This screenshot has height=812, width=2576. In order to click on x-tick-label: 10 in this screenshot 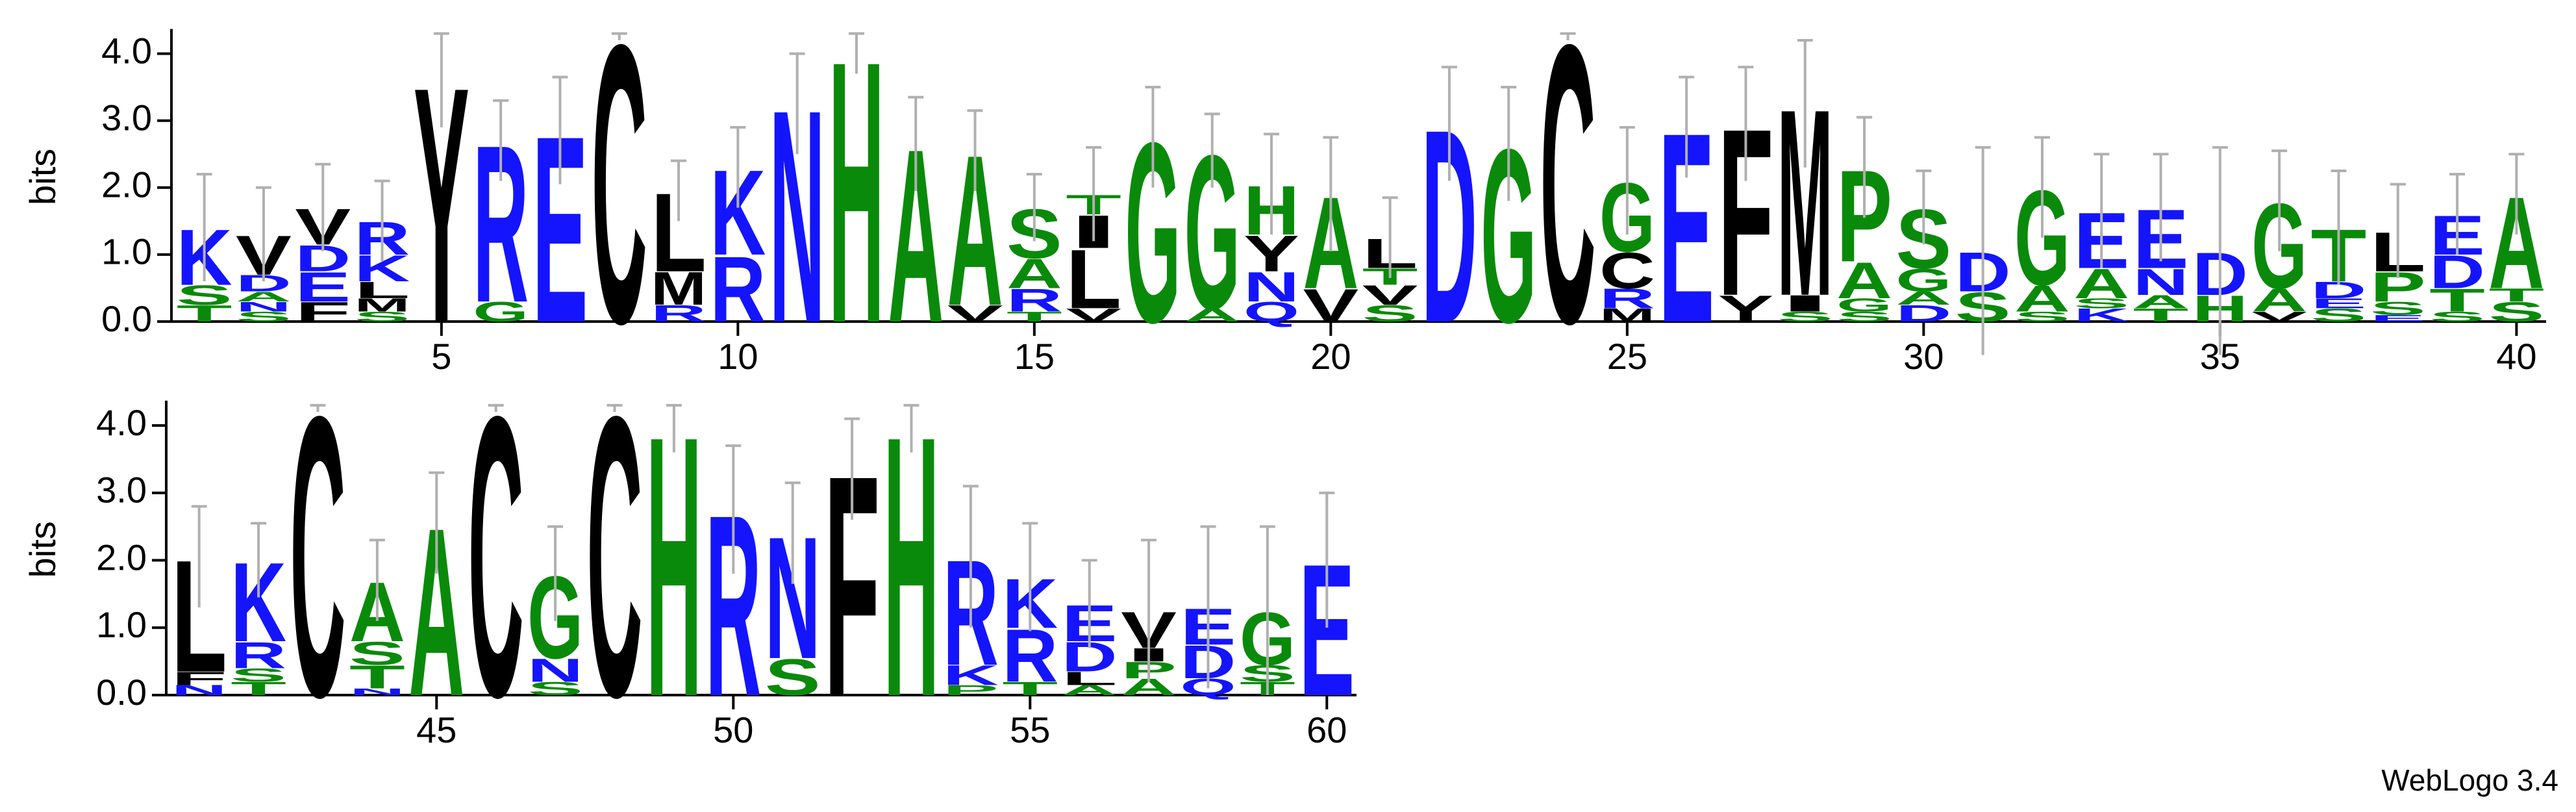, I will do `click(738, 356)`.